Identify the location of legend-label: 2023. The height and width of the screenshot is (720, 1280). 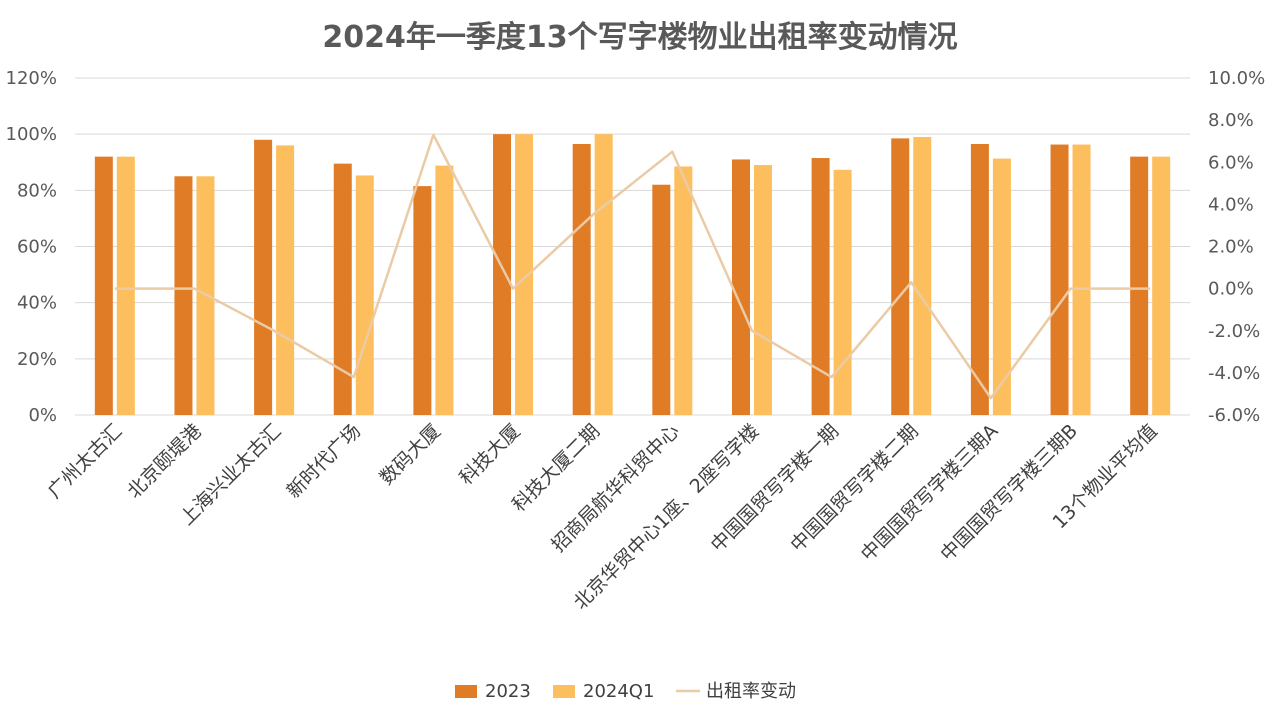
(508, 691).